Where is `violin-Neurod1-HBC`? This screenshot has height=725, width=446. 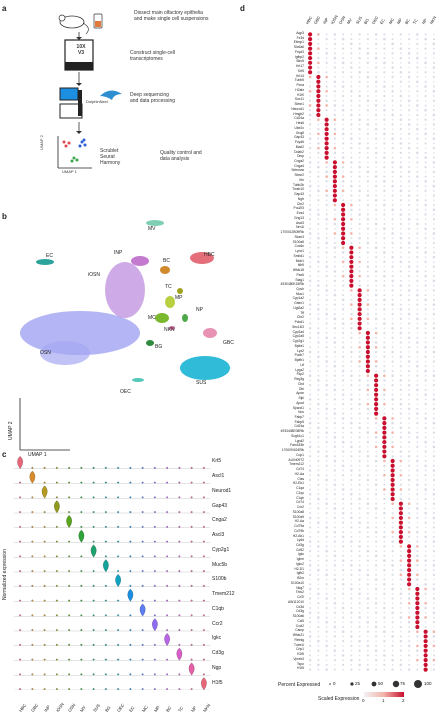 violin-Neurod1-HBC is located at coordinates (20, 497).